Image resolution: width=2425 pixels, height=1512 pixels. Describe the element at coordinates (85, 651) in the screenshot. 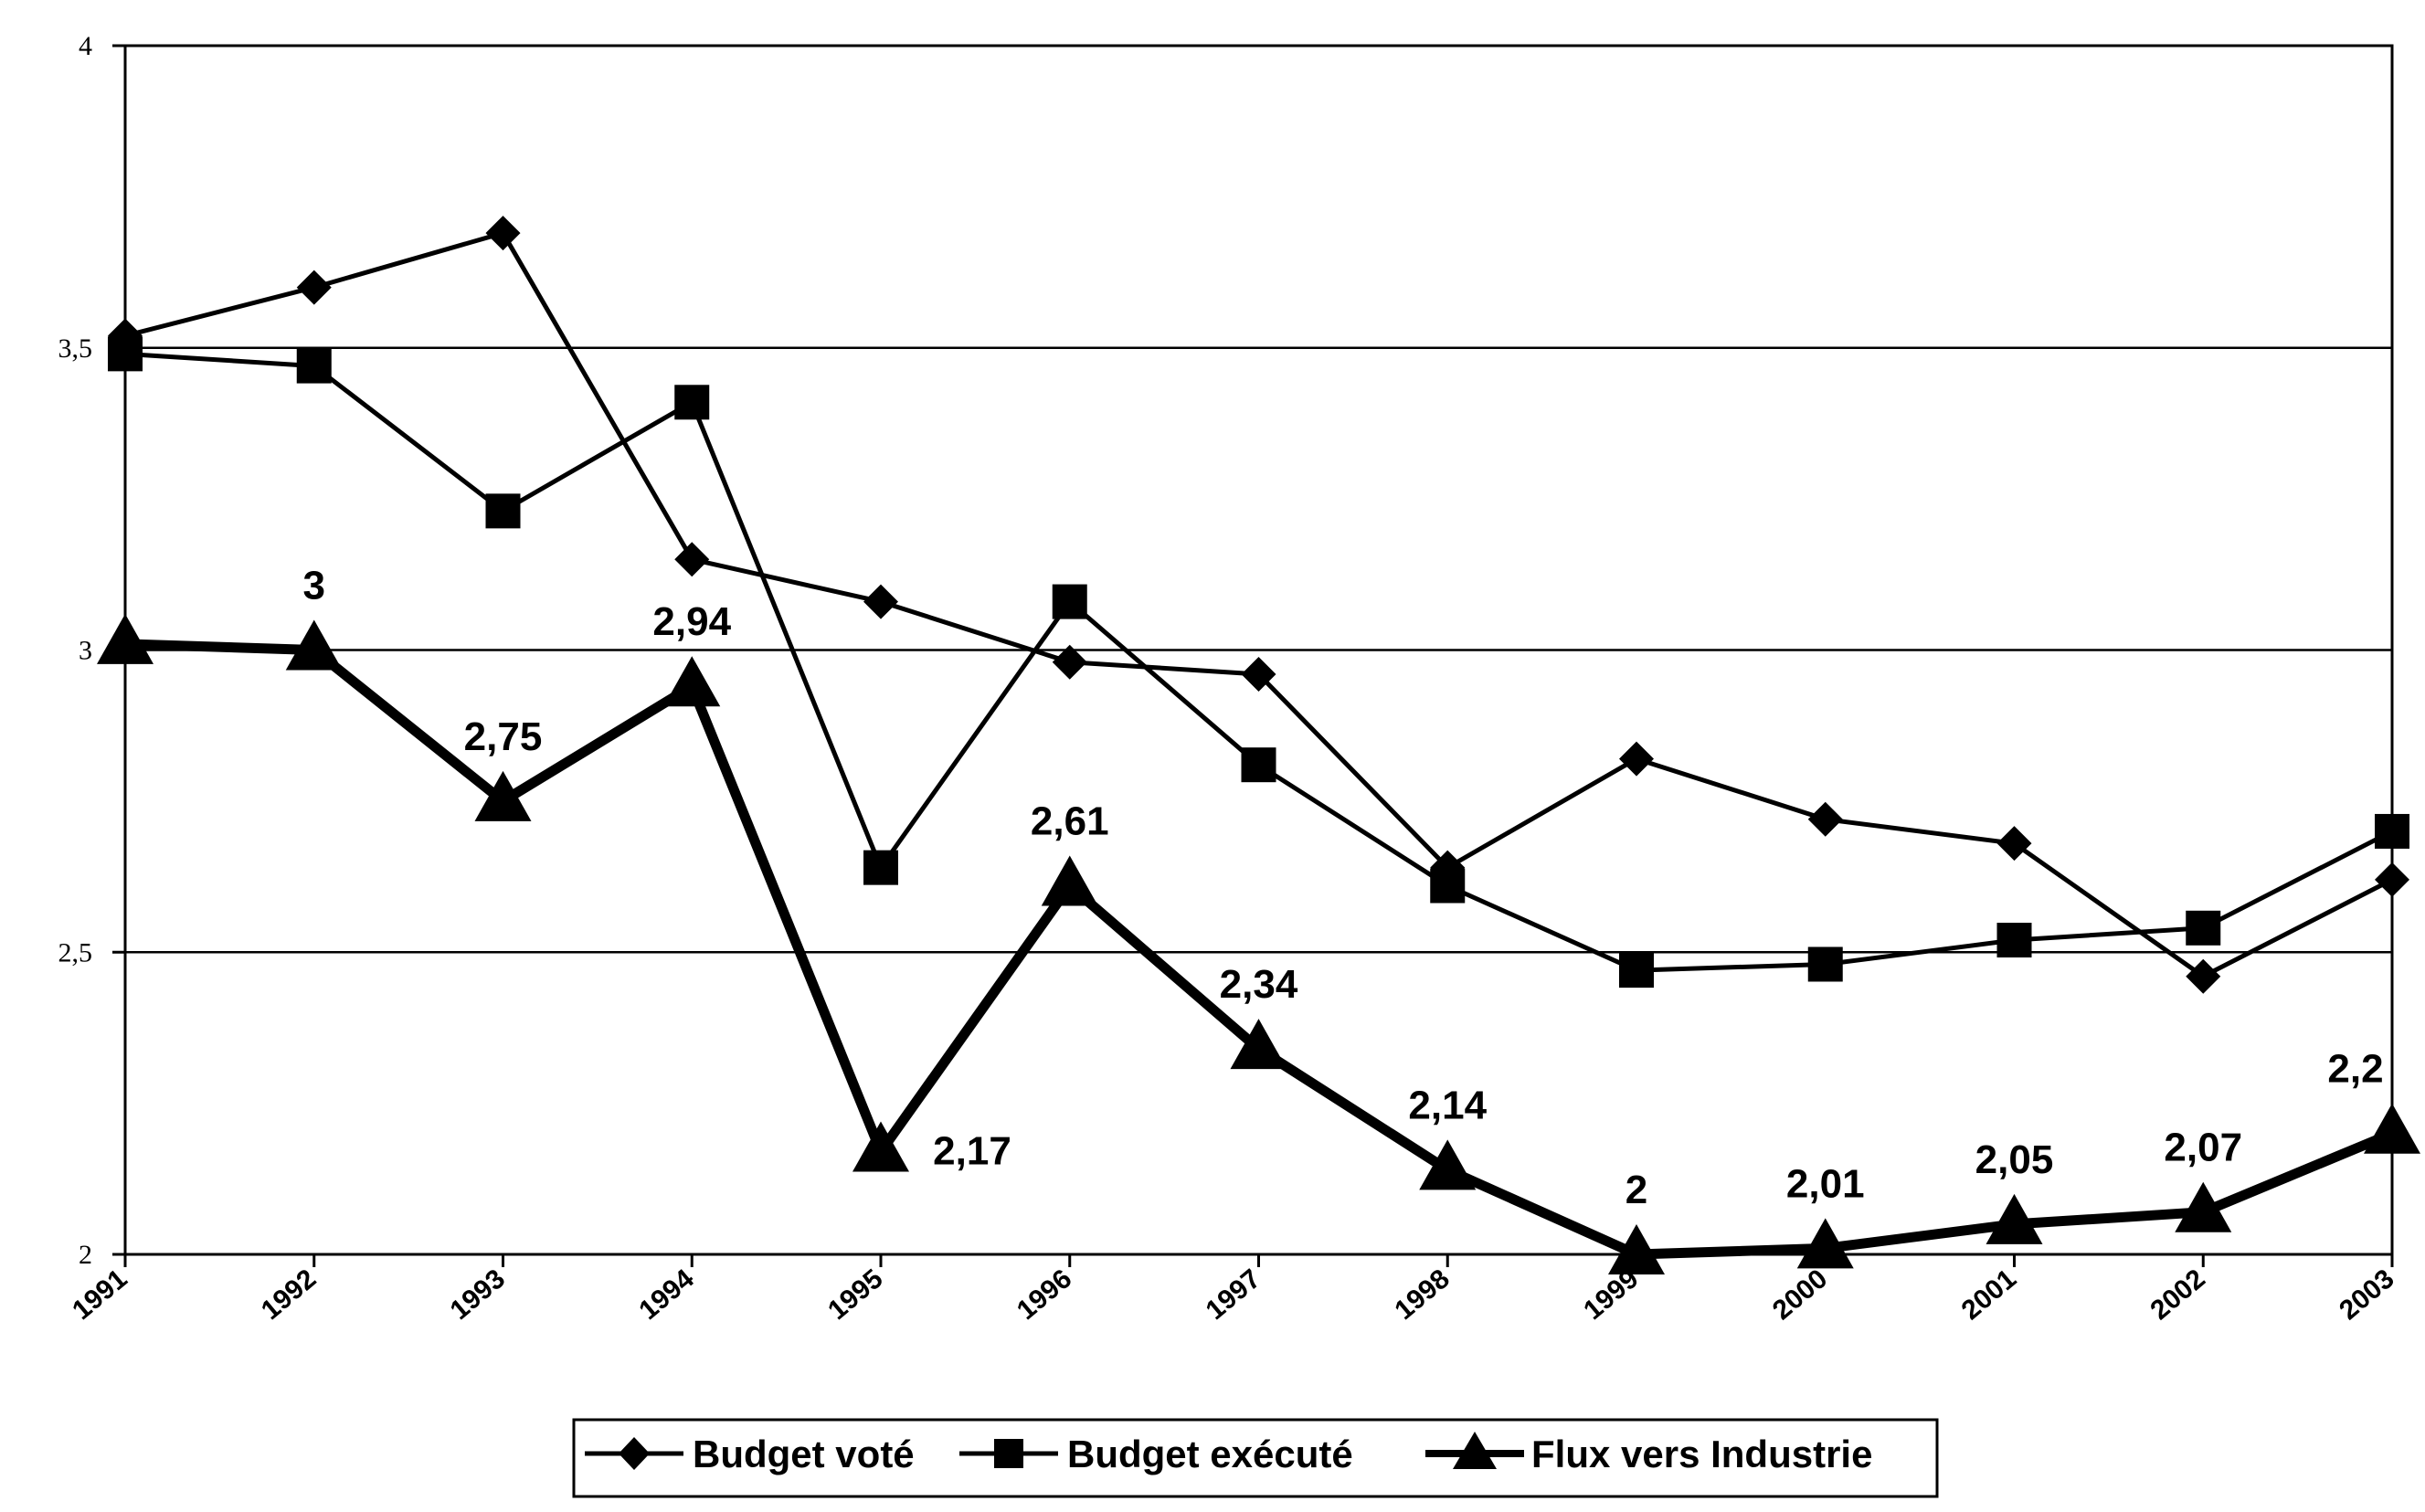

I see `y-tick-label: 3` at that location.